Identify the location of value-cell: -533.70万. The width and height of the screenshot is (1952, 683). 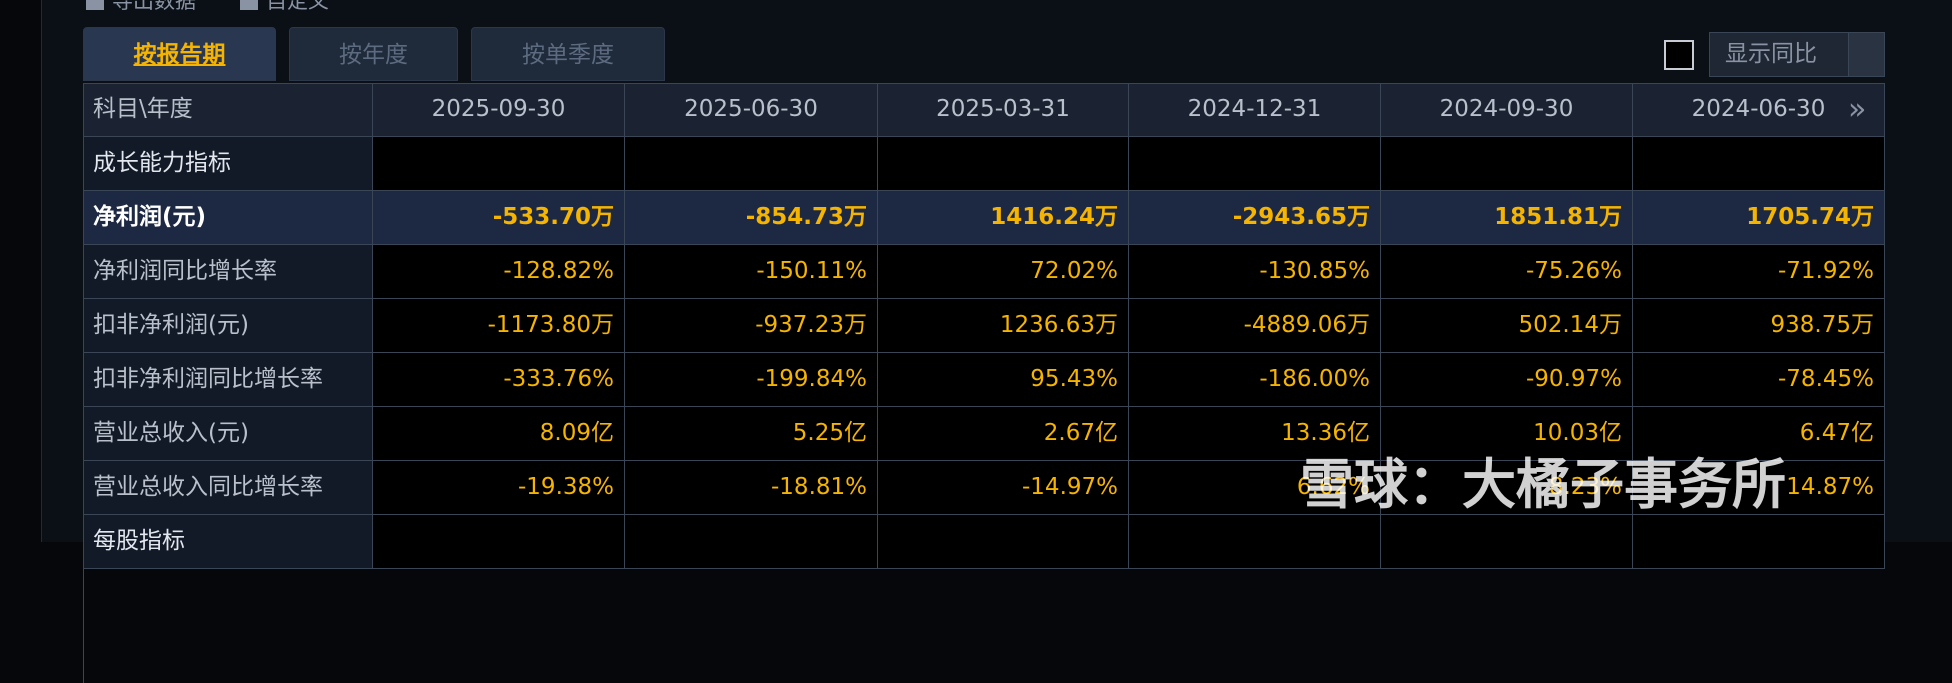
(499, 218).